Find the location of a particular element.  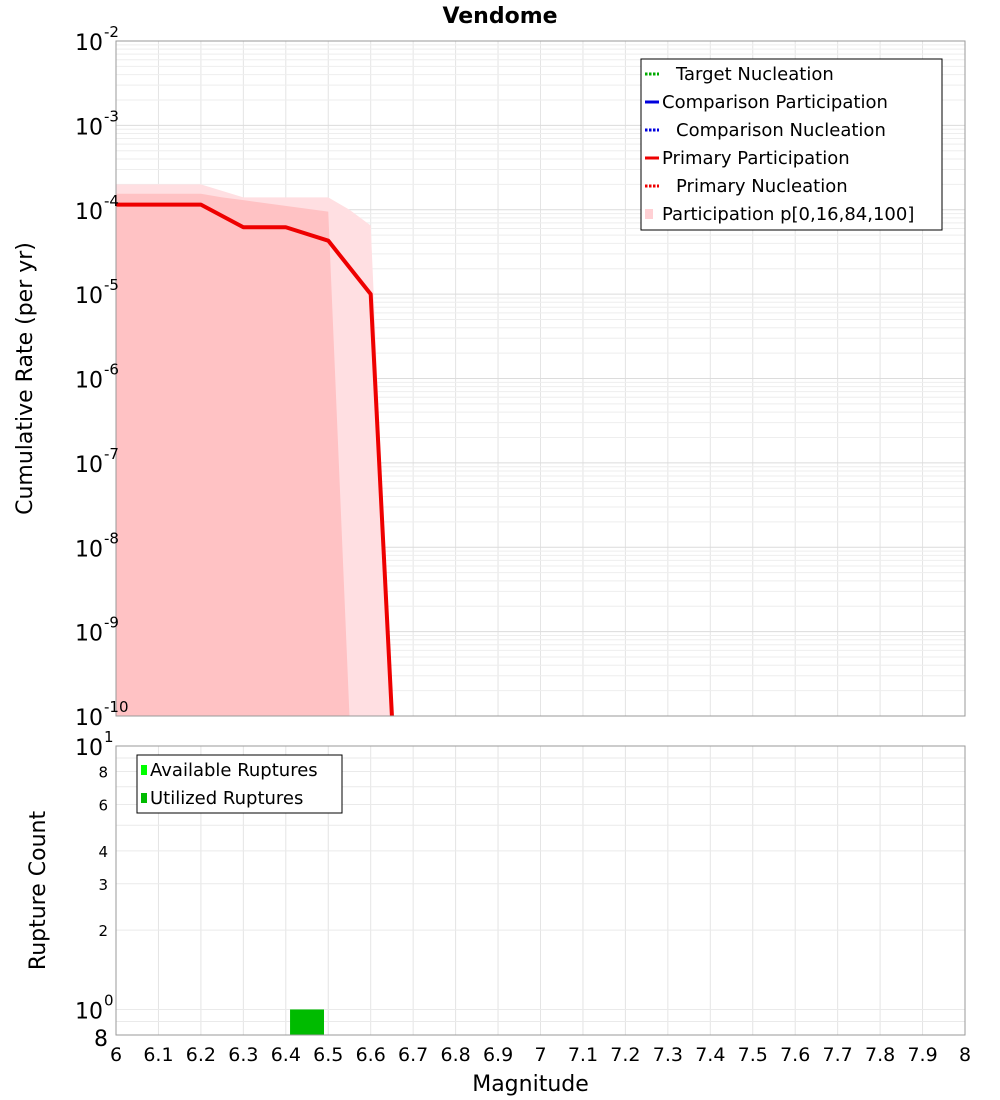

x-tick-label: 6.5 is located at coordinates (328, 1055).